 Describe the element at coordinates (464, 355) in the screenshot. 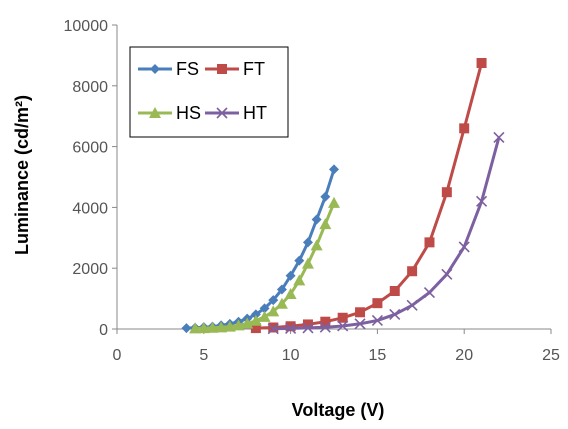

I see `x-tick-label: 20` at that location.